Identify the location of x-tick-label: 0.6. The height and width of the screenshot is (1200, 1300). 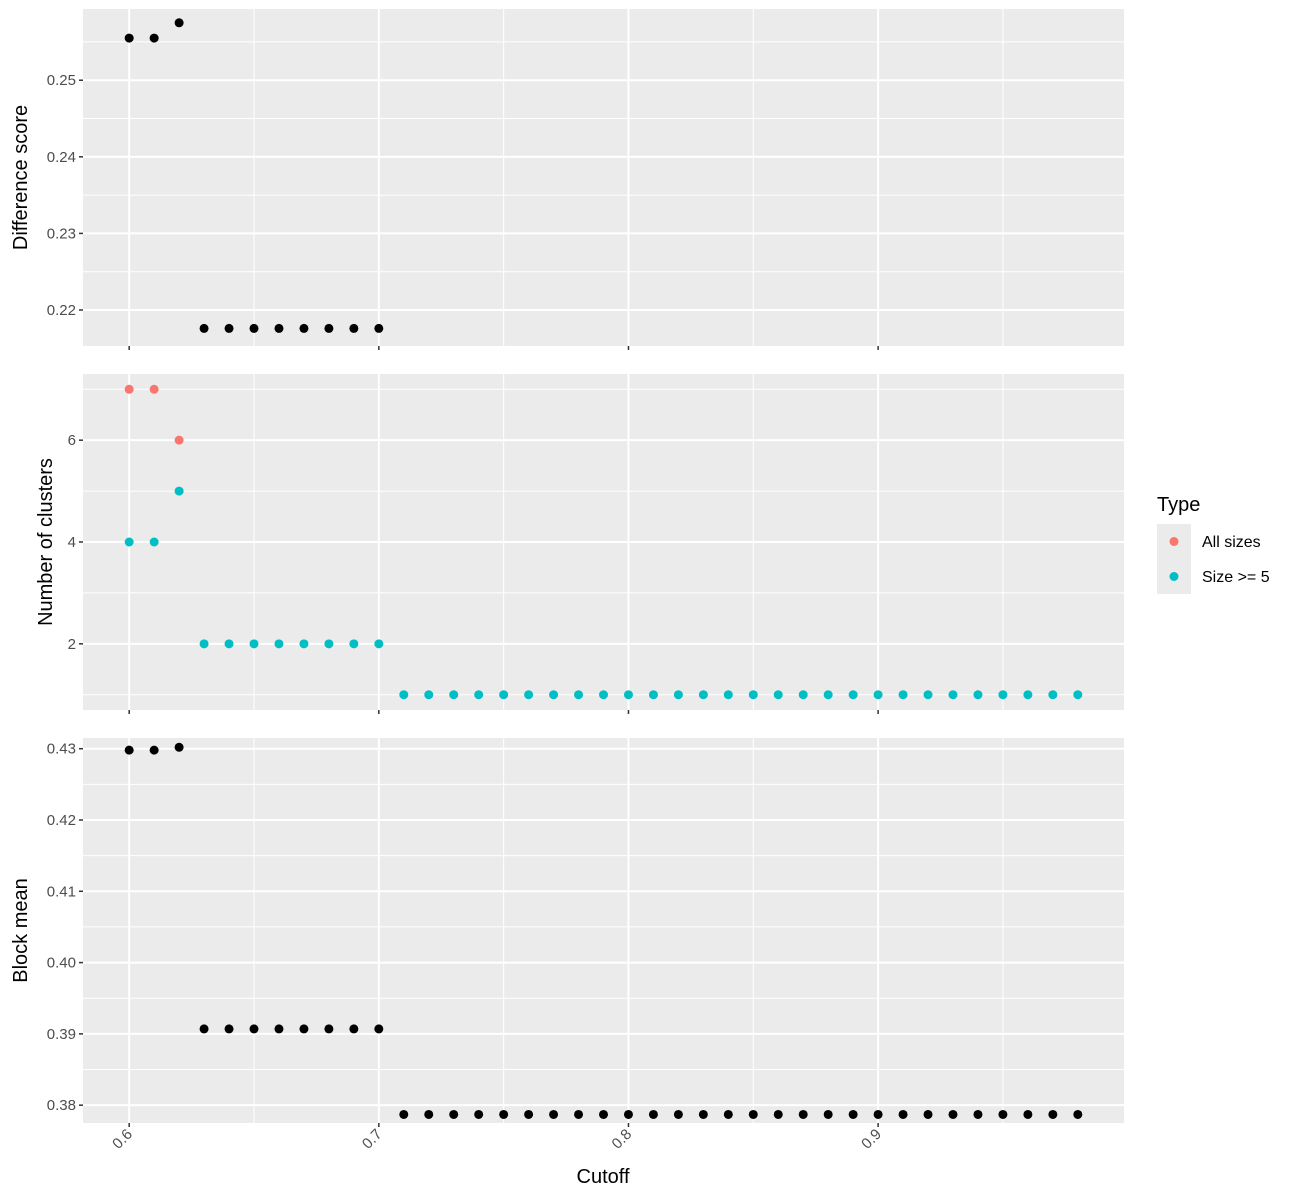
(122, 1139).